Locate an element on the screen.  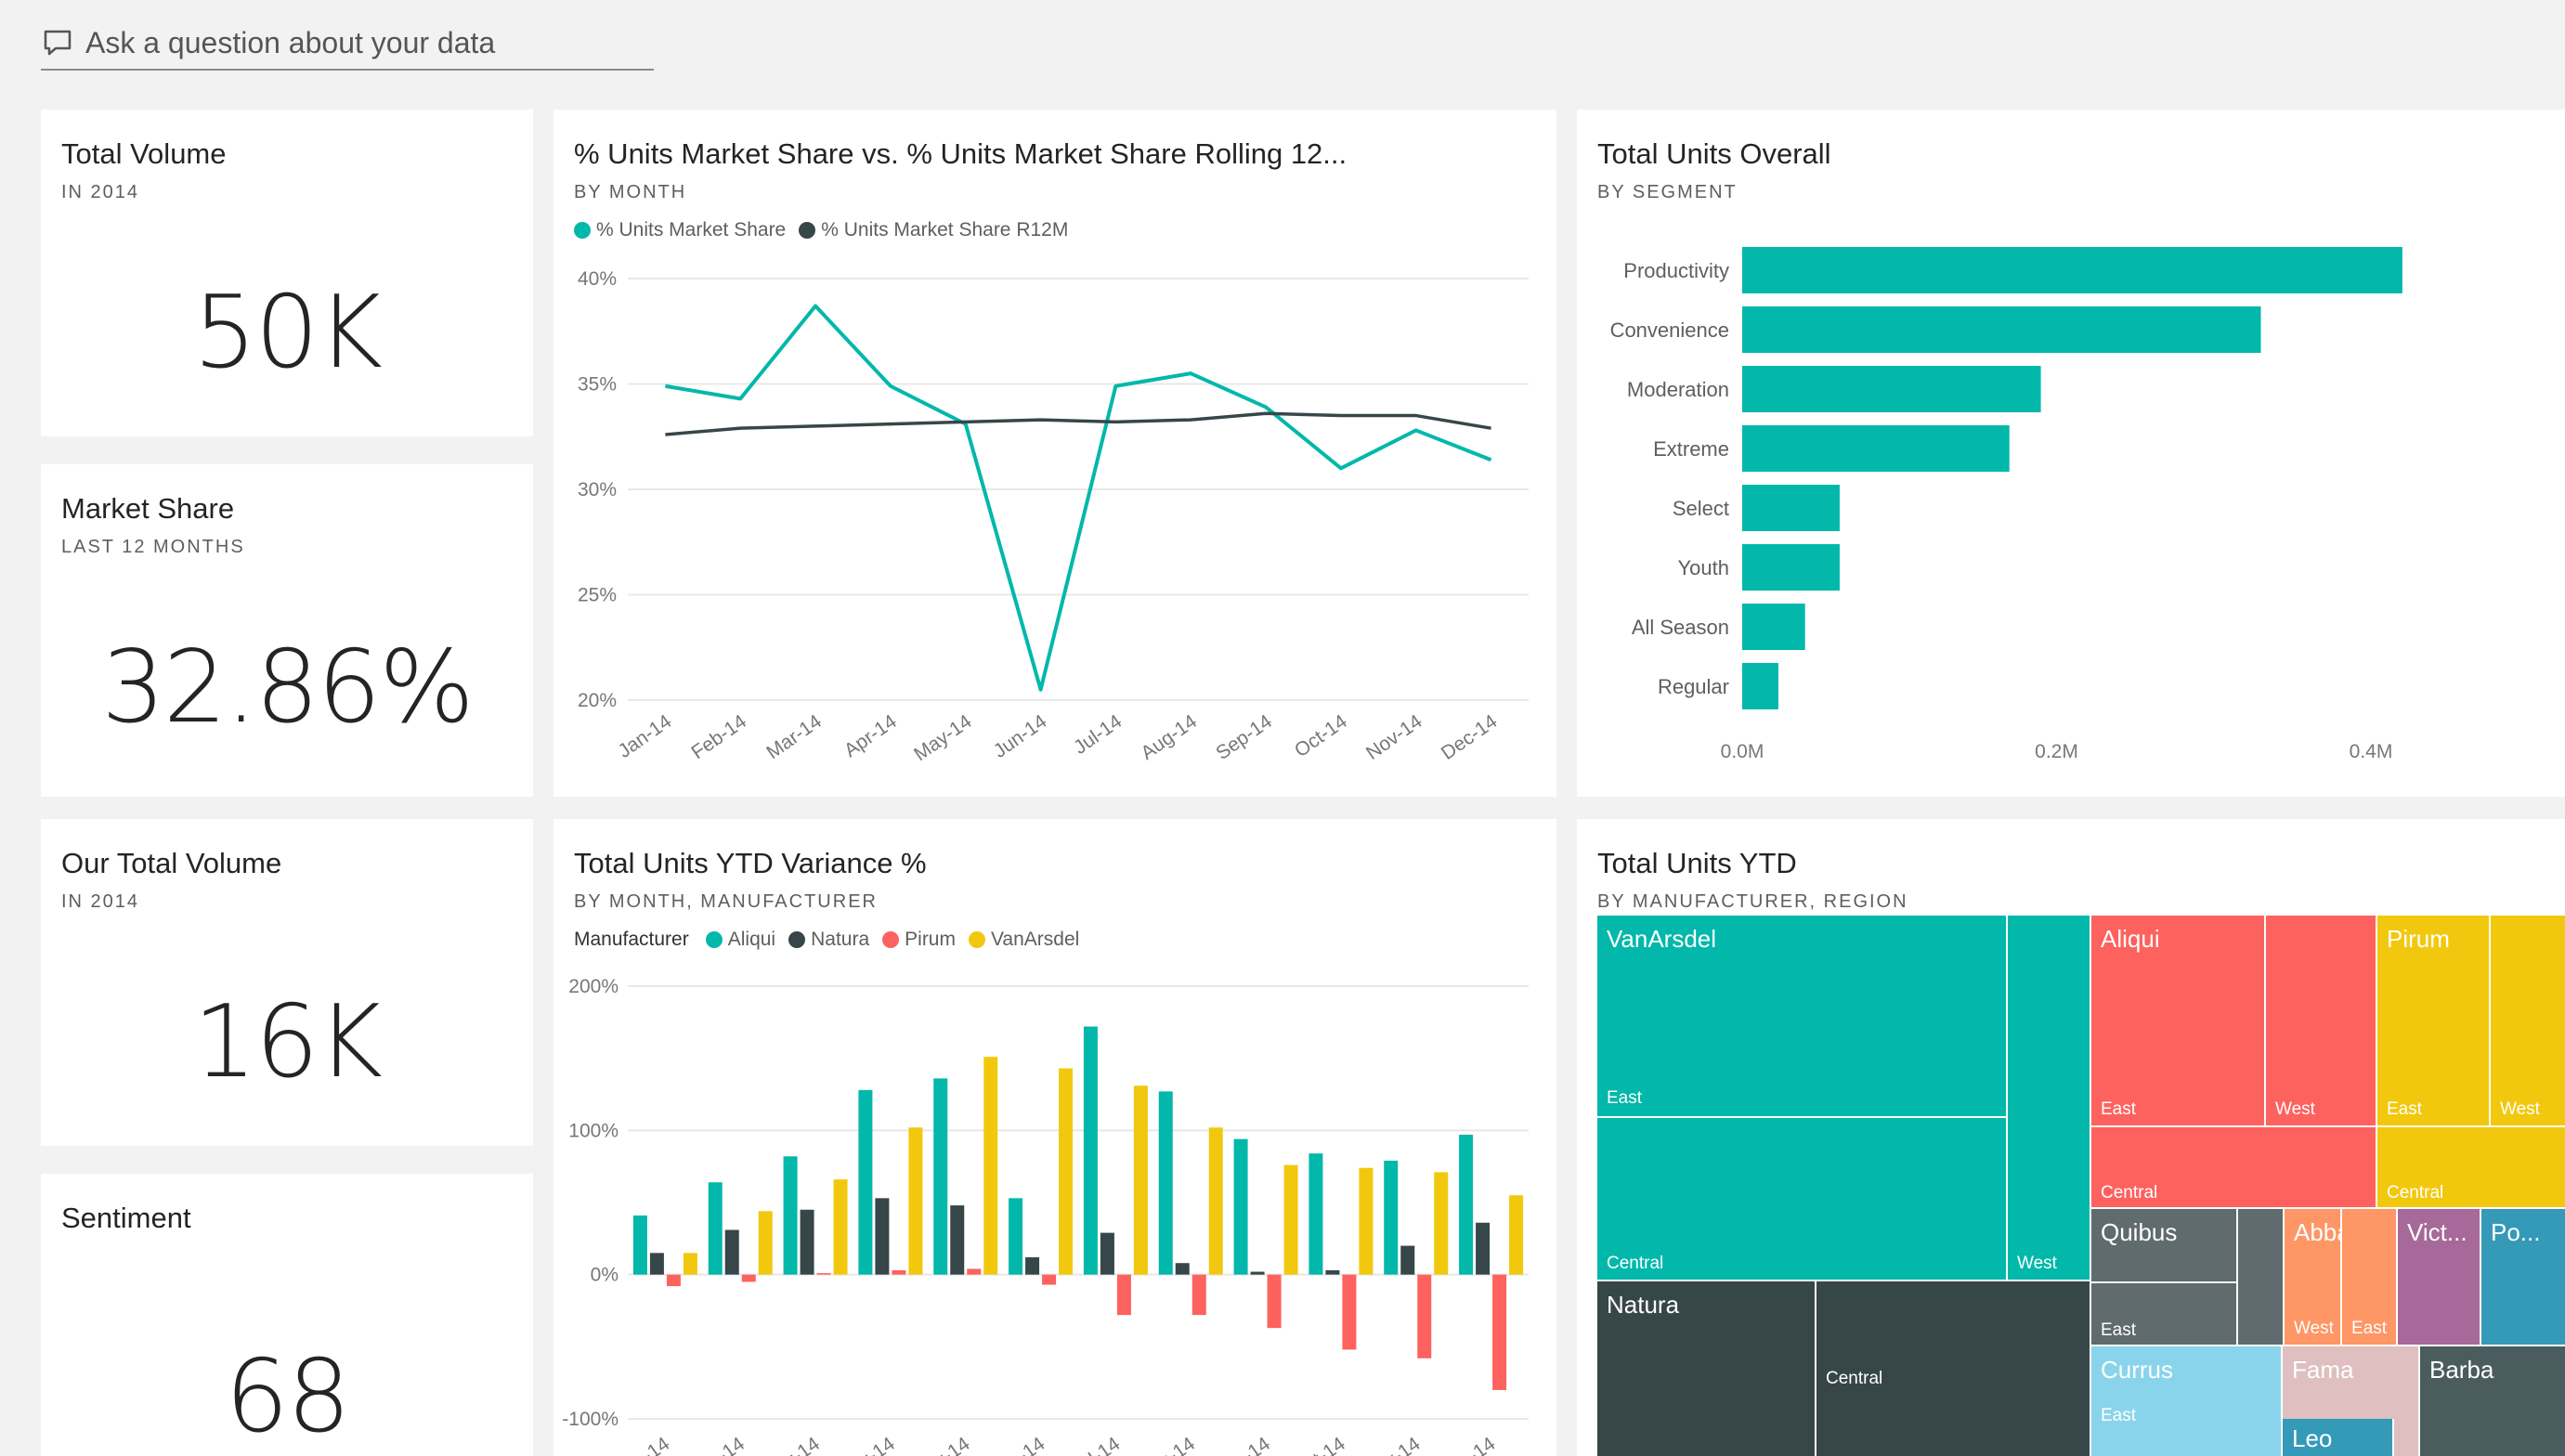
treemap-cell-abbas-east: East is located at coordinates (2370, 1277).